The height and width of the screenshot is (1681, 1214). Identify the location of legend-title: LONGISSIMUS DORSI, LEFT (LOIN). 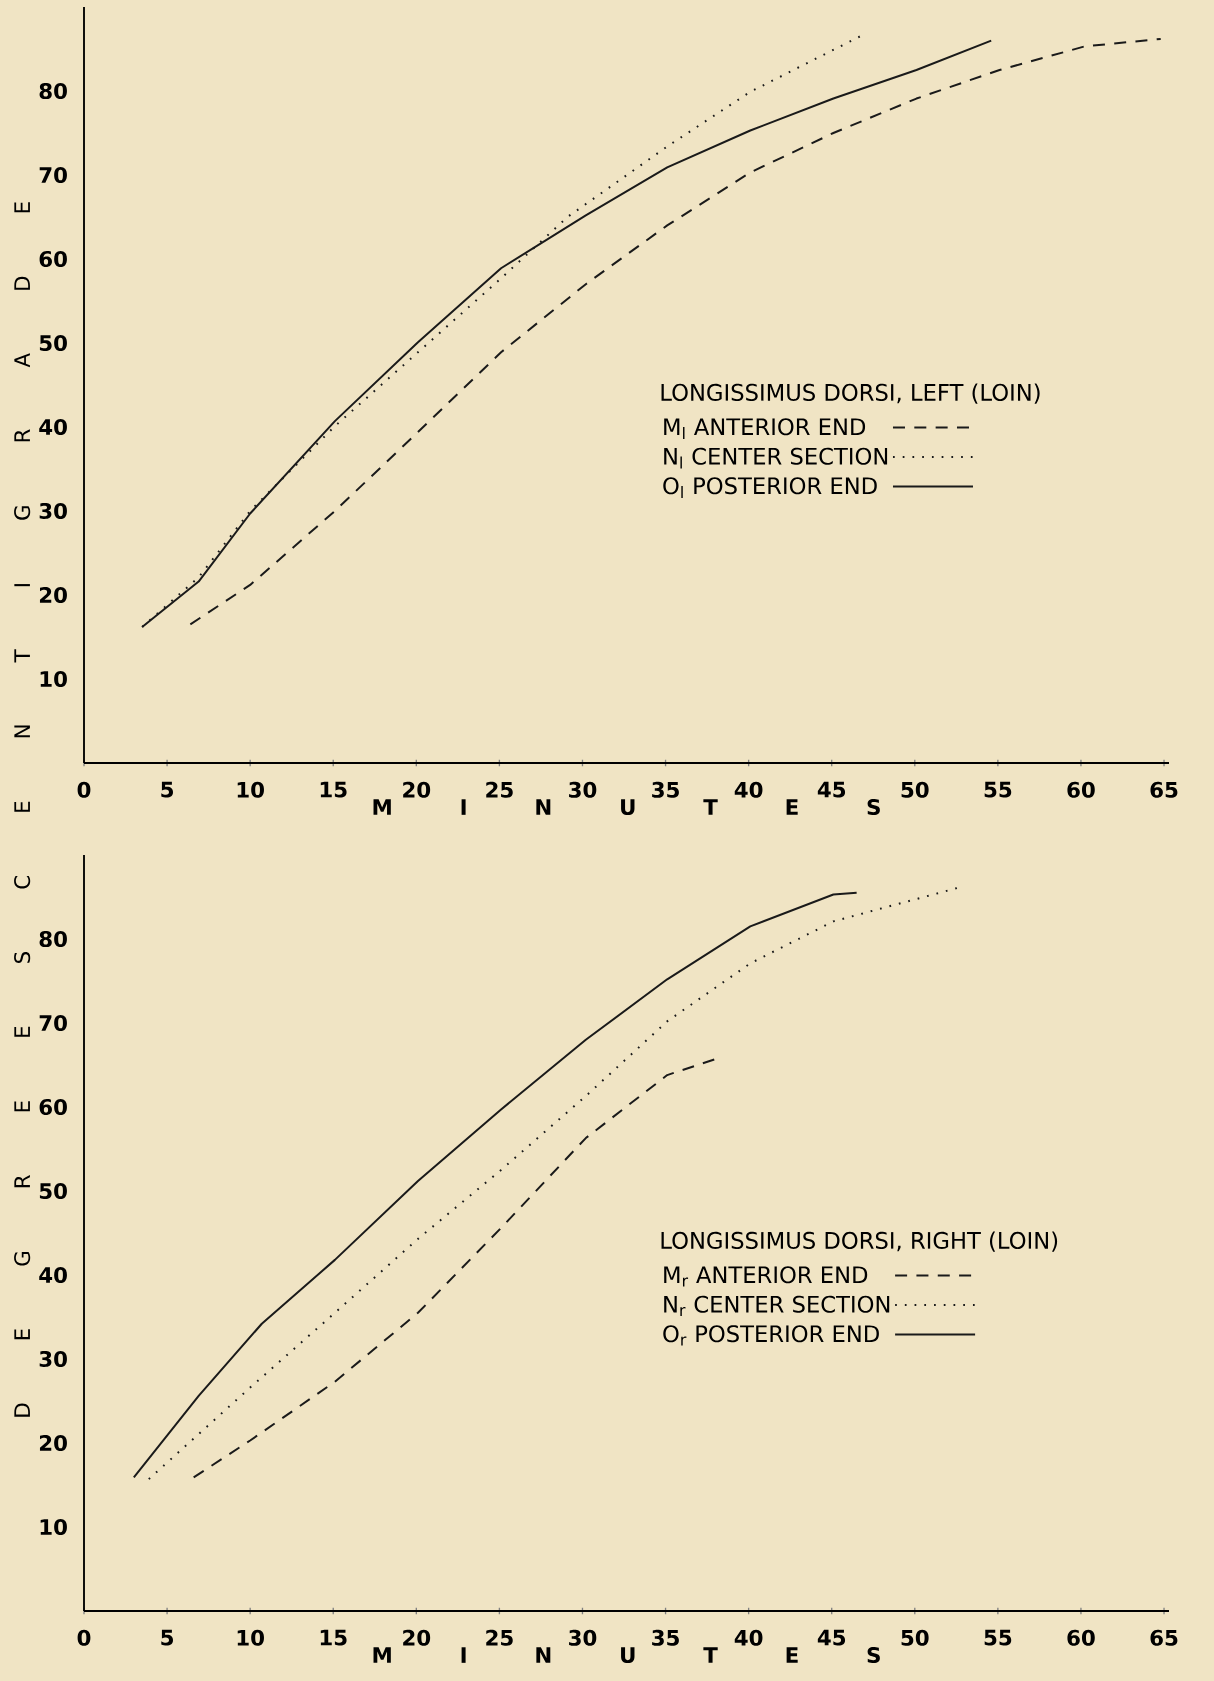
(850, 393).